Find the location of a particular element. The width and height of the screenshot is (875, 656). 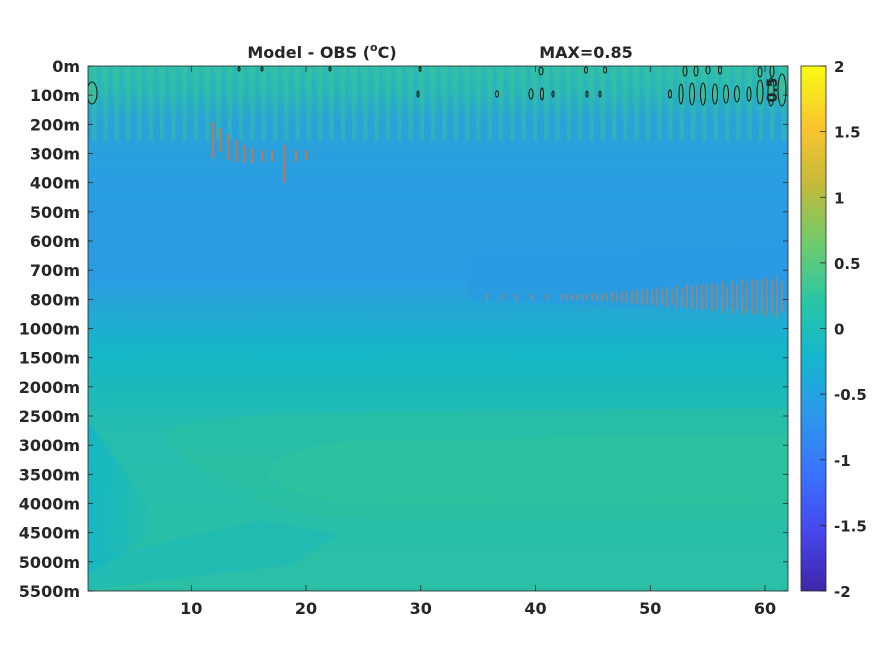

y-tick-label: 2500m is located at coordinates (49, 416).